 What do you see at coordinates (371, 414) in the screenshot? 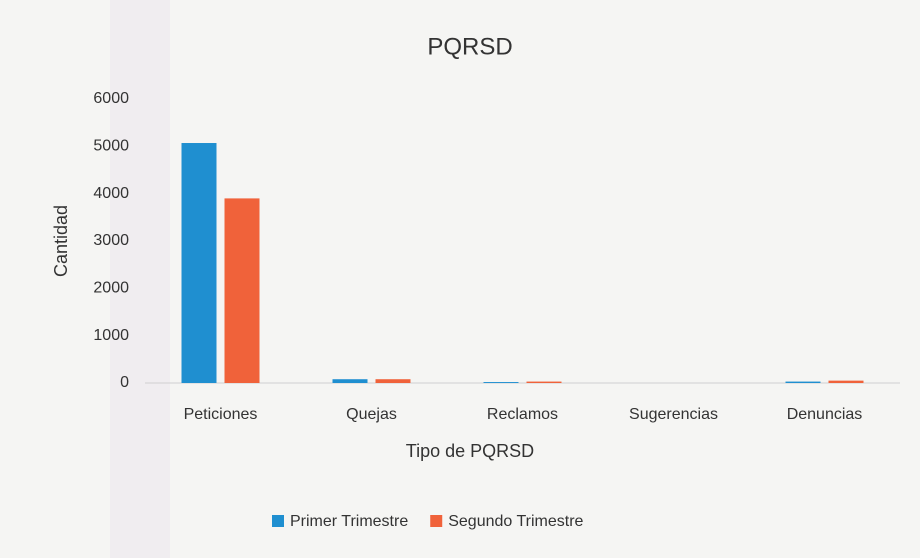
I see `x-tick-label: Quejas` at bounding box center [371, 414].